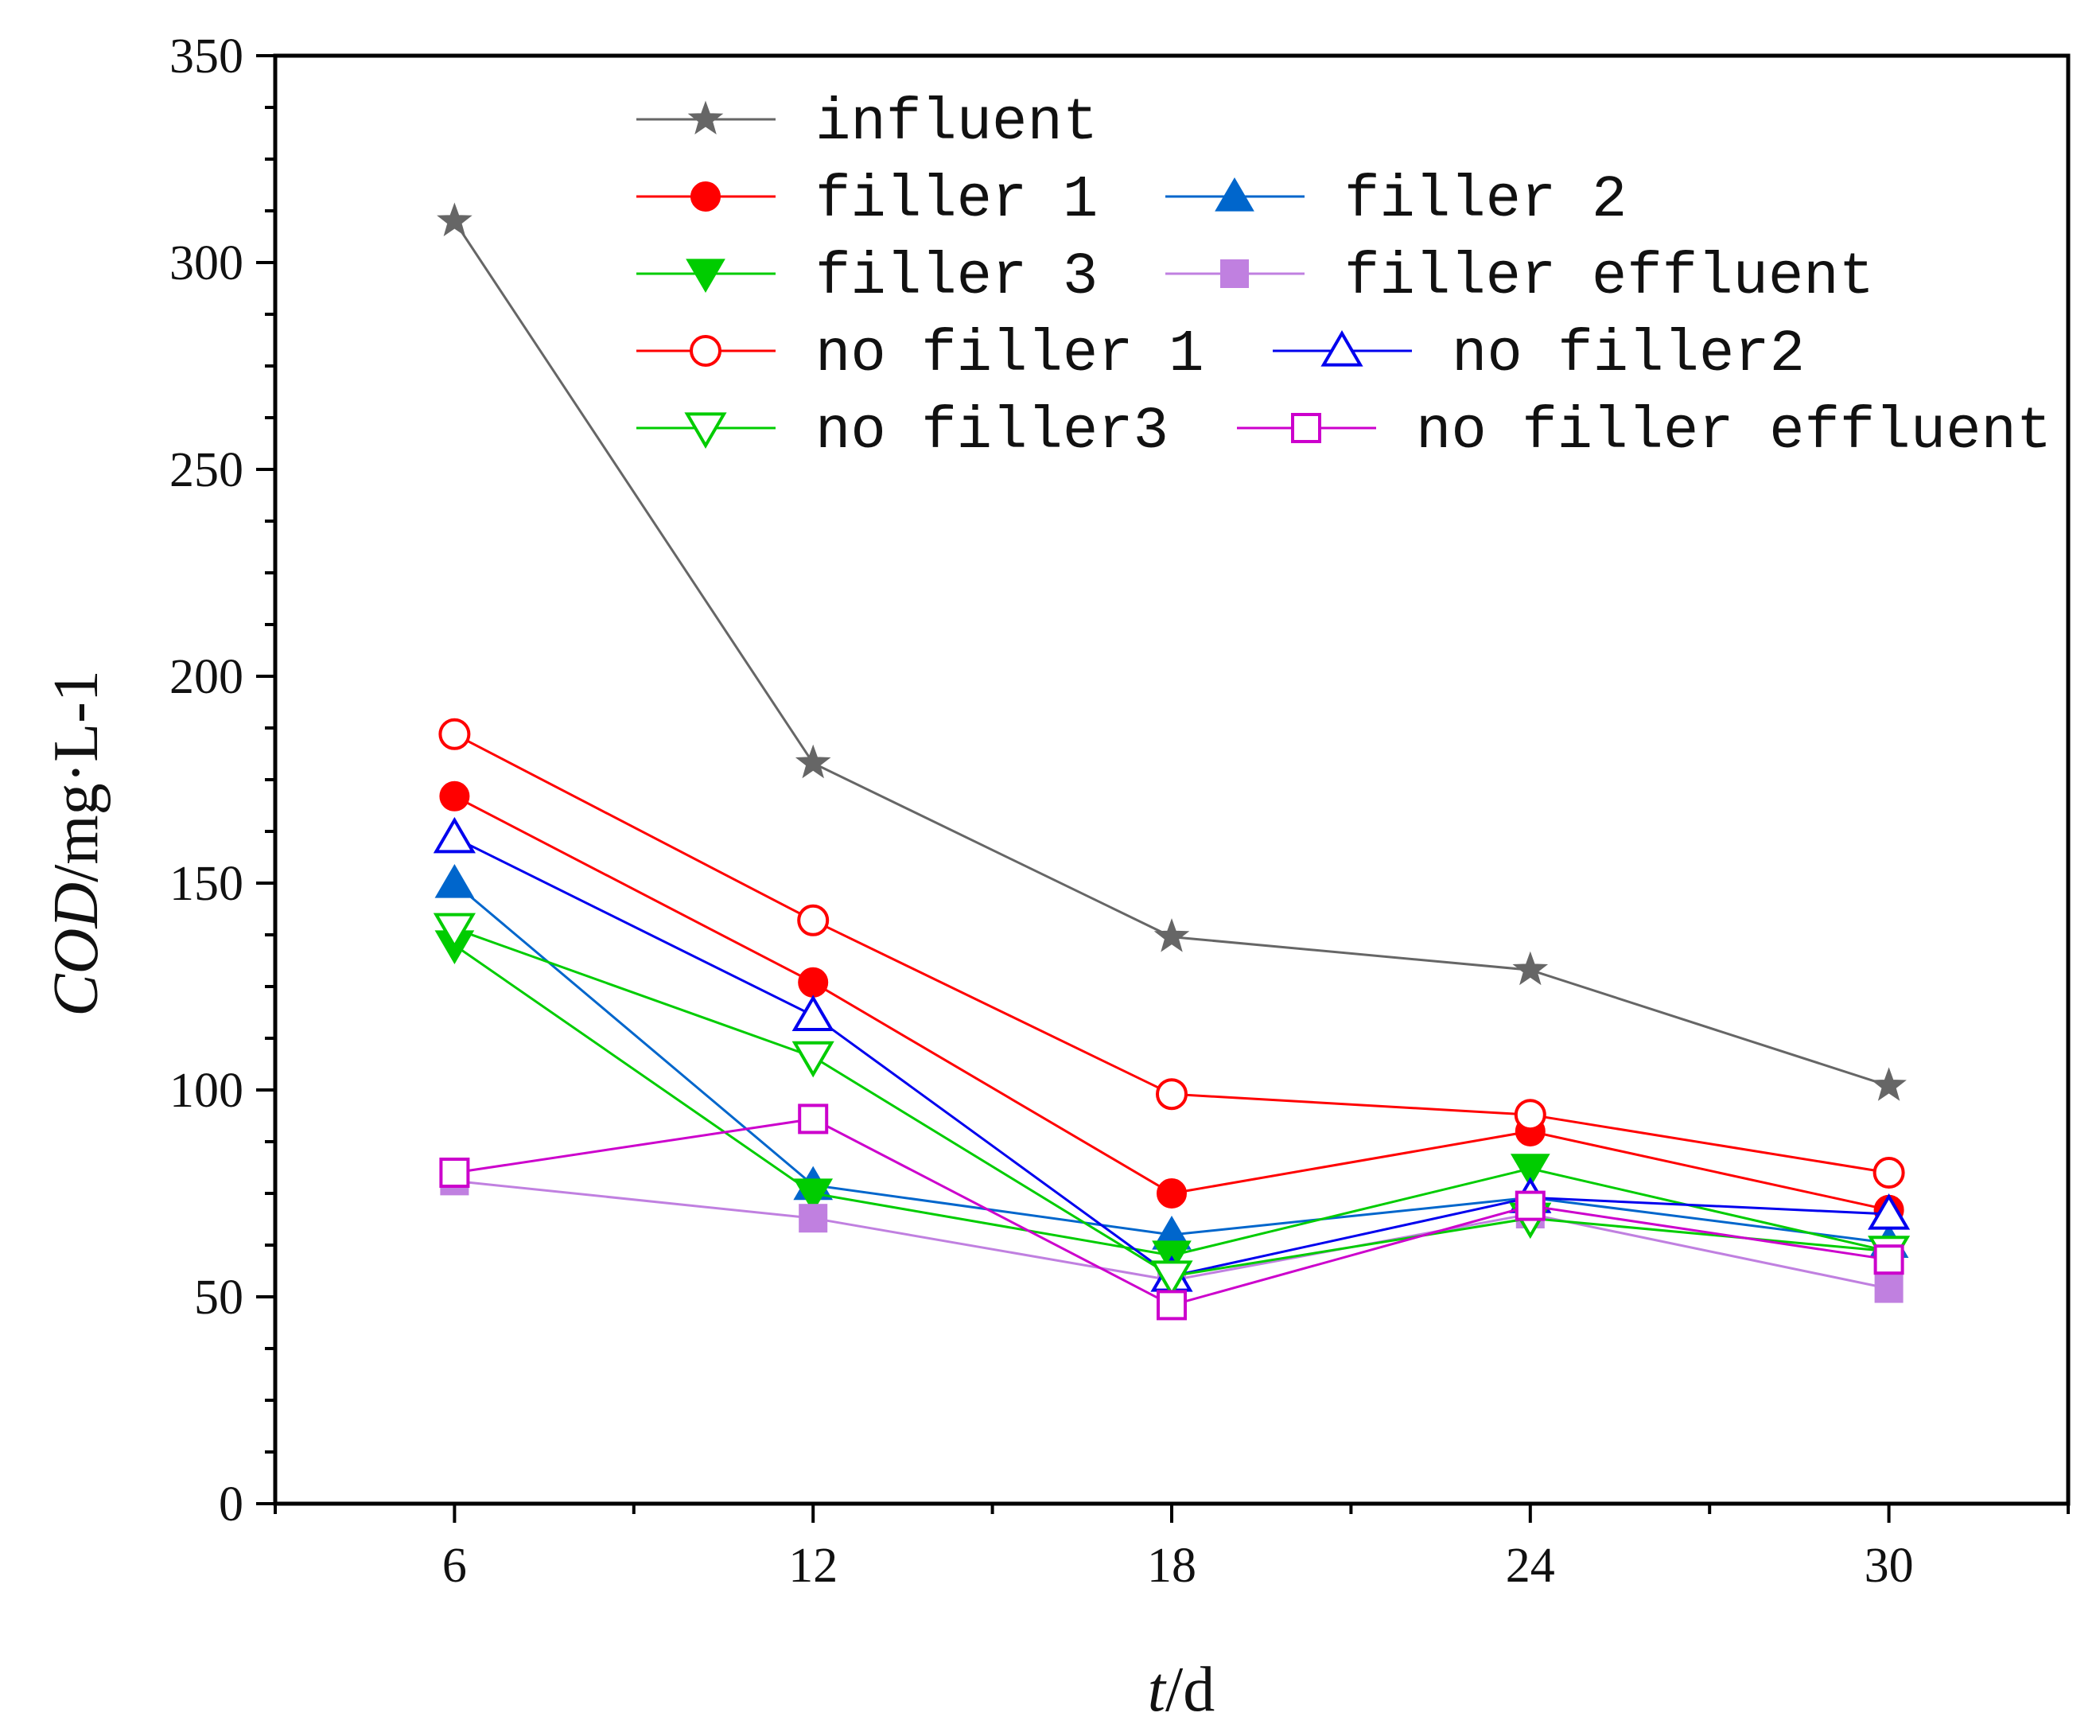 Image resolution: width=2100 pixels, height=1736 pixels. I want to click on legend-item-no-filler3: no filler3, so click(902, 432).